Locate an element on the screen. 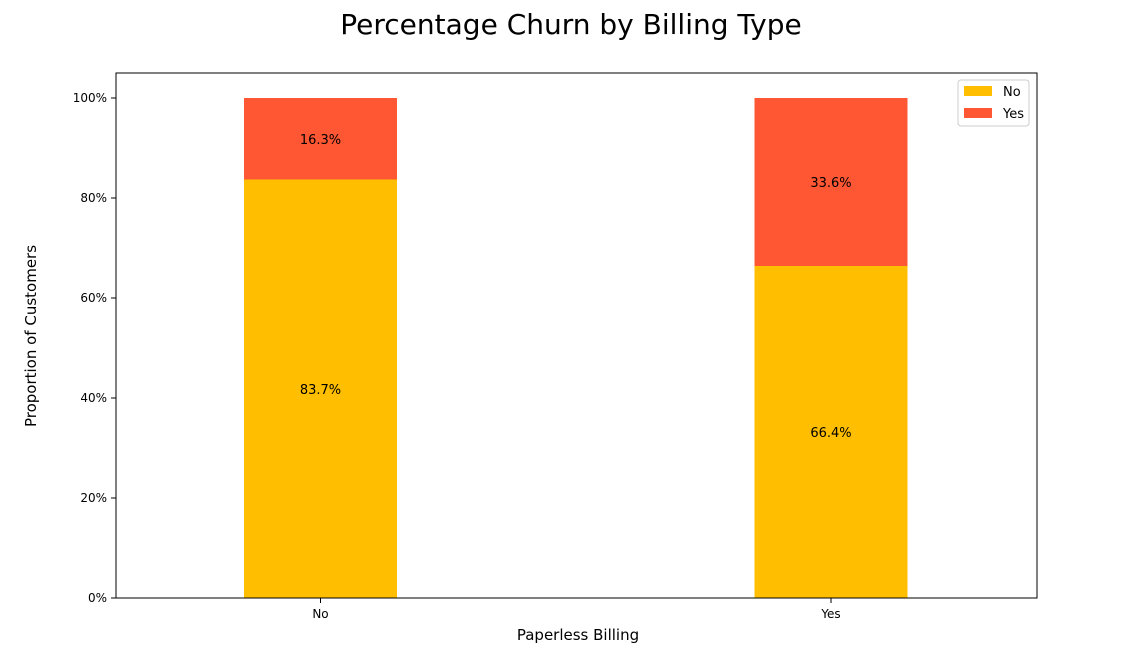 Image resolution: width=1135 pixels, height=672 pixels. y-tick-label: 20% is located at coordinates (93, 498).